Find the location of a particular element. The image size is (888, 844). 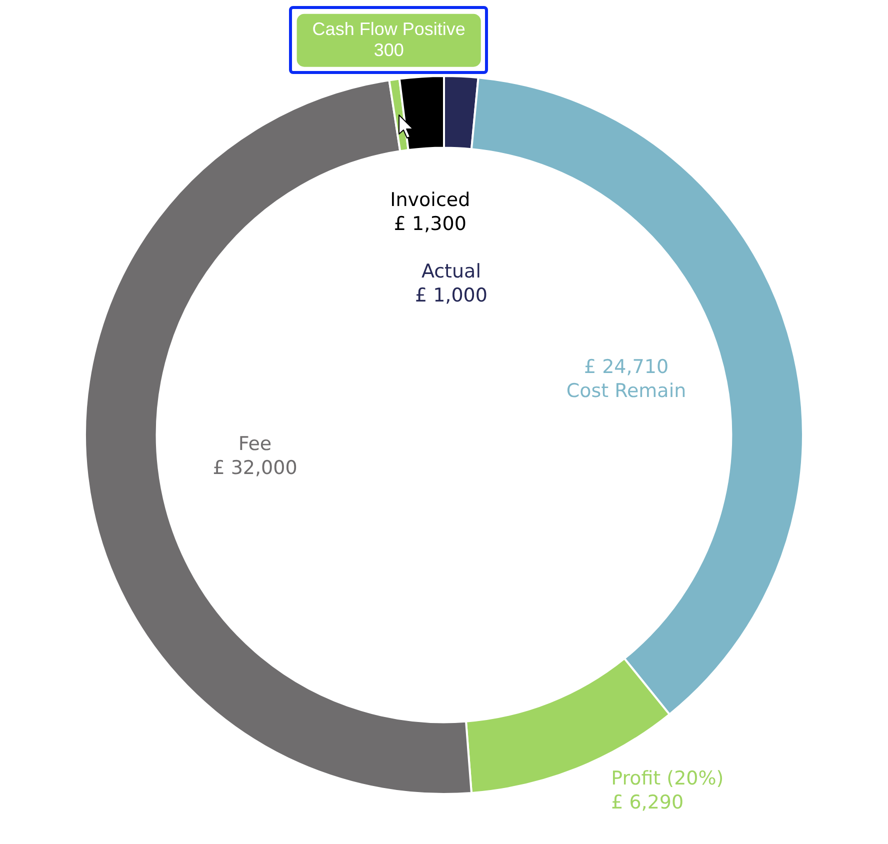

slice-label: Profit (20%) is located at coordinates (667, 779).